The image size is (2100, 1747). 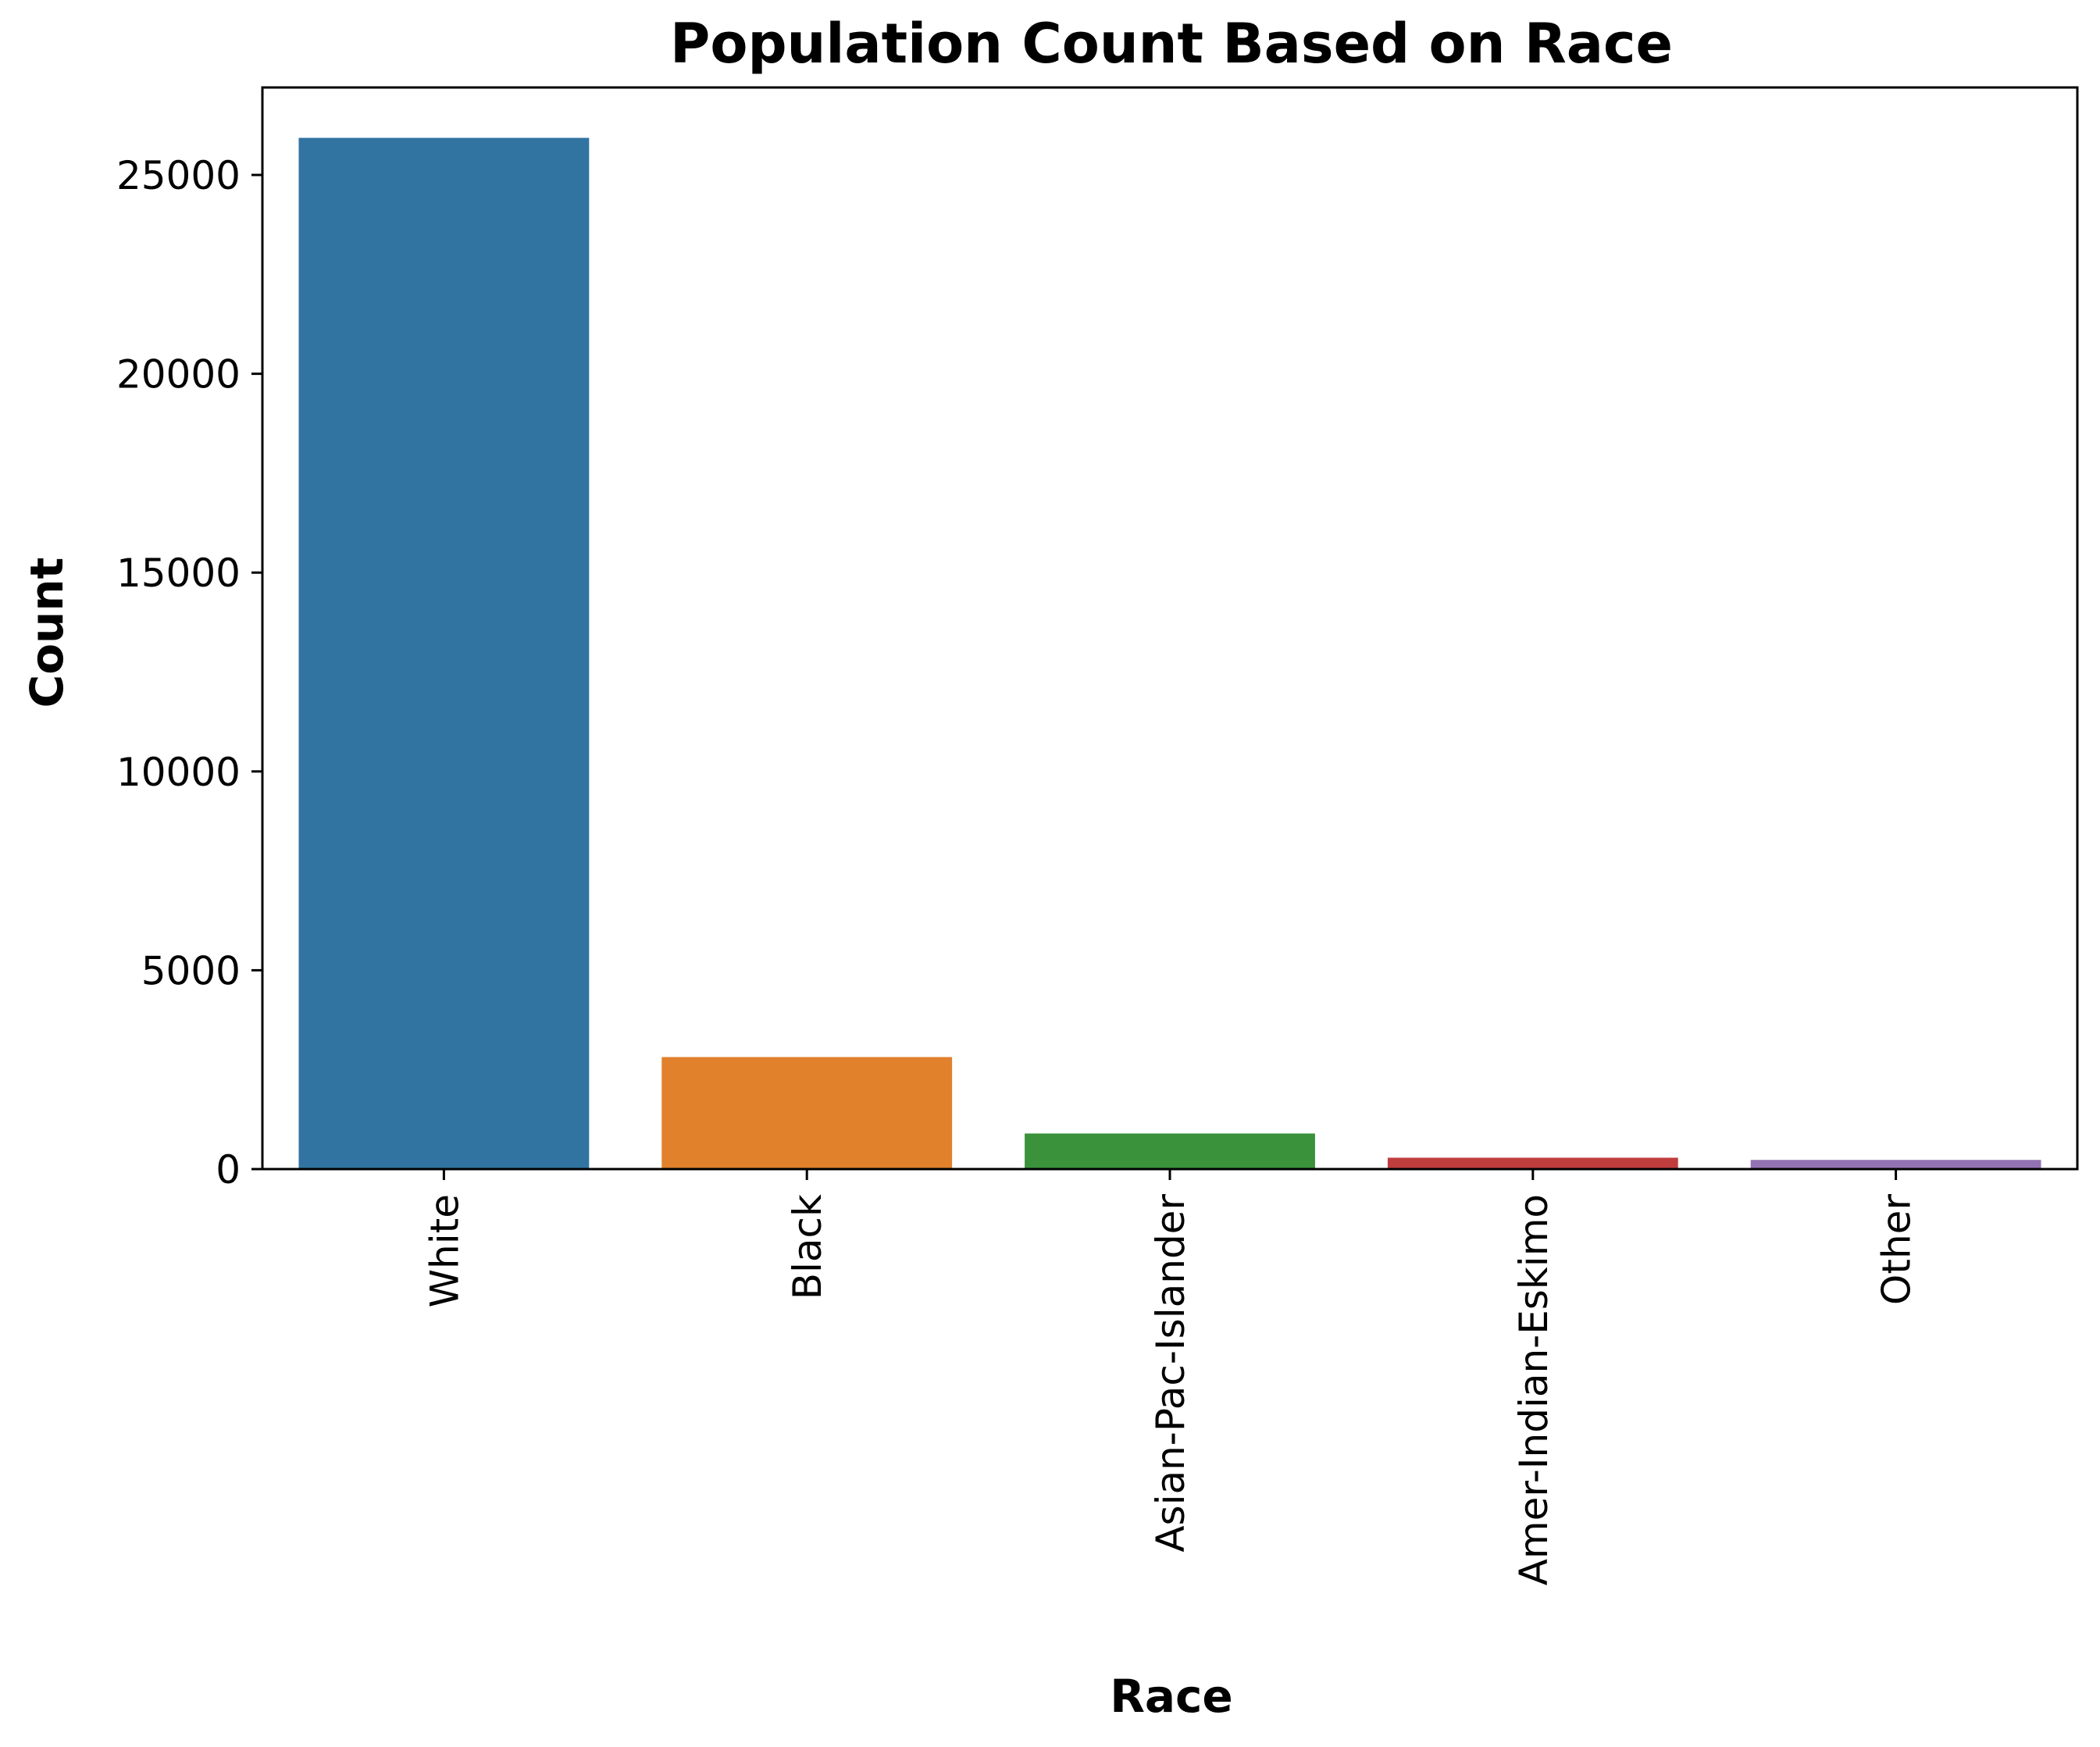 I want to click on x-axis-label: Race, so click(x=1172, y=1696).